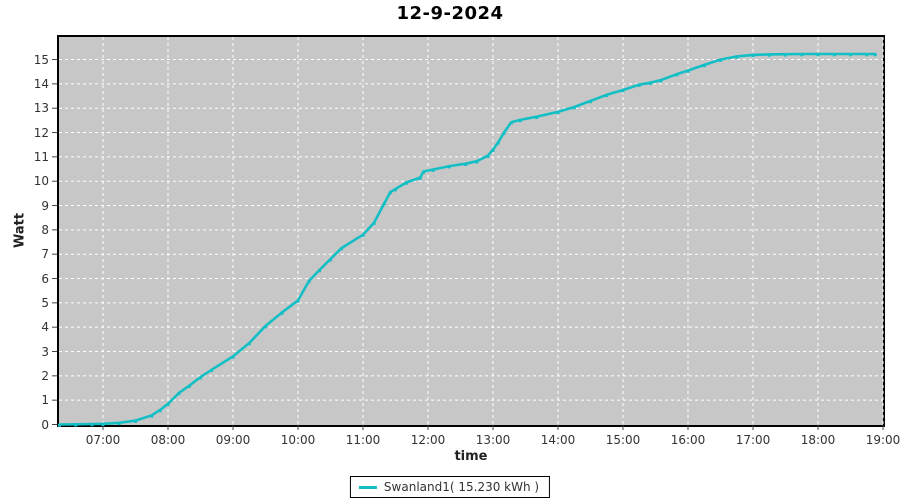 Image resolution: width=900 pixels, height=500 pixels. I want to click on y-tick-label: 6, so click(45, 278).